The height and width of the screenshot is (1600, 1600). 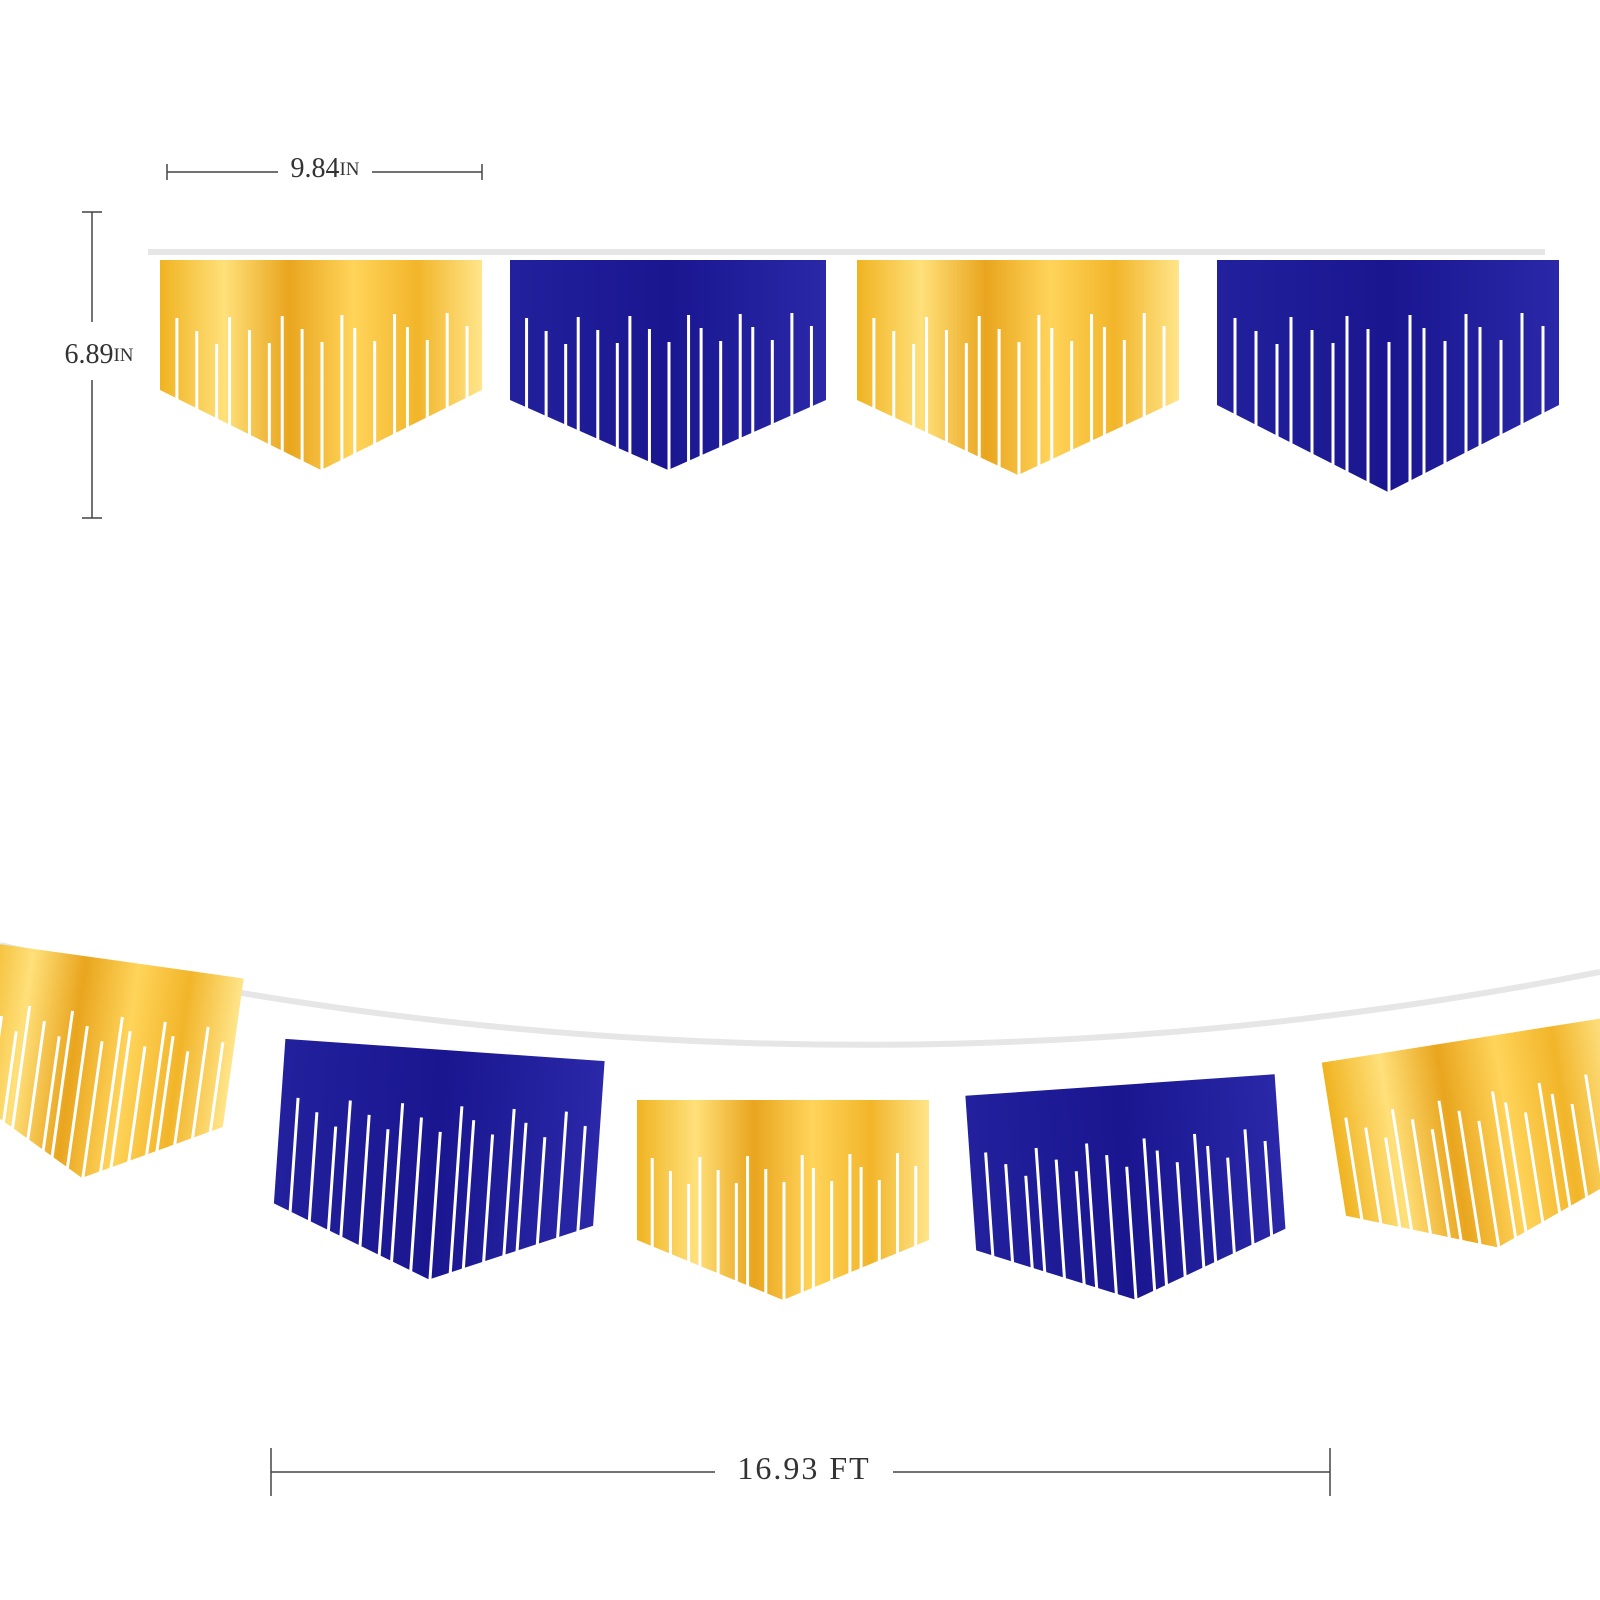 I want to click on height-dimension: 6.89IN, so click(x=99, y=365).